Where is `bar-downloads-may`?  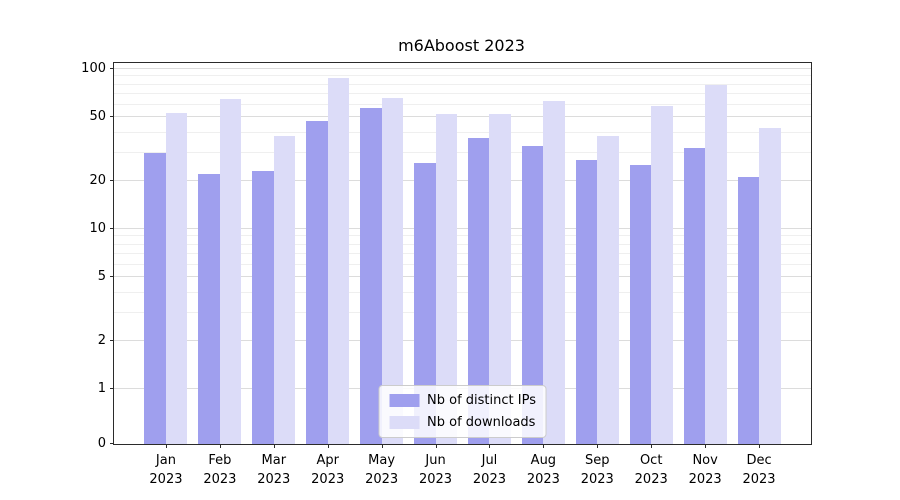
bar-downloads-may is located at coordinates (392, 270).